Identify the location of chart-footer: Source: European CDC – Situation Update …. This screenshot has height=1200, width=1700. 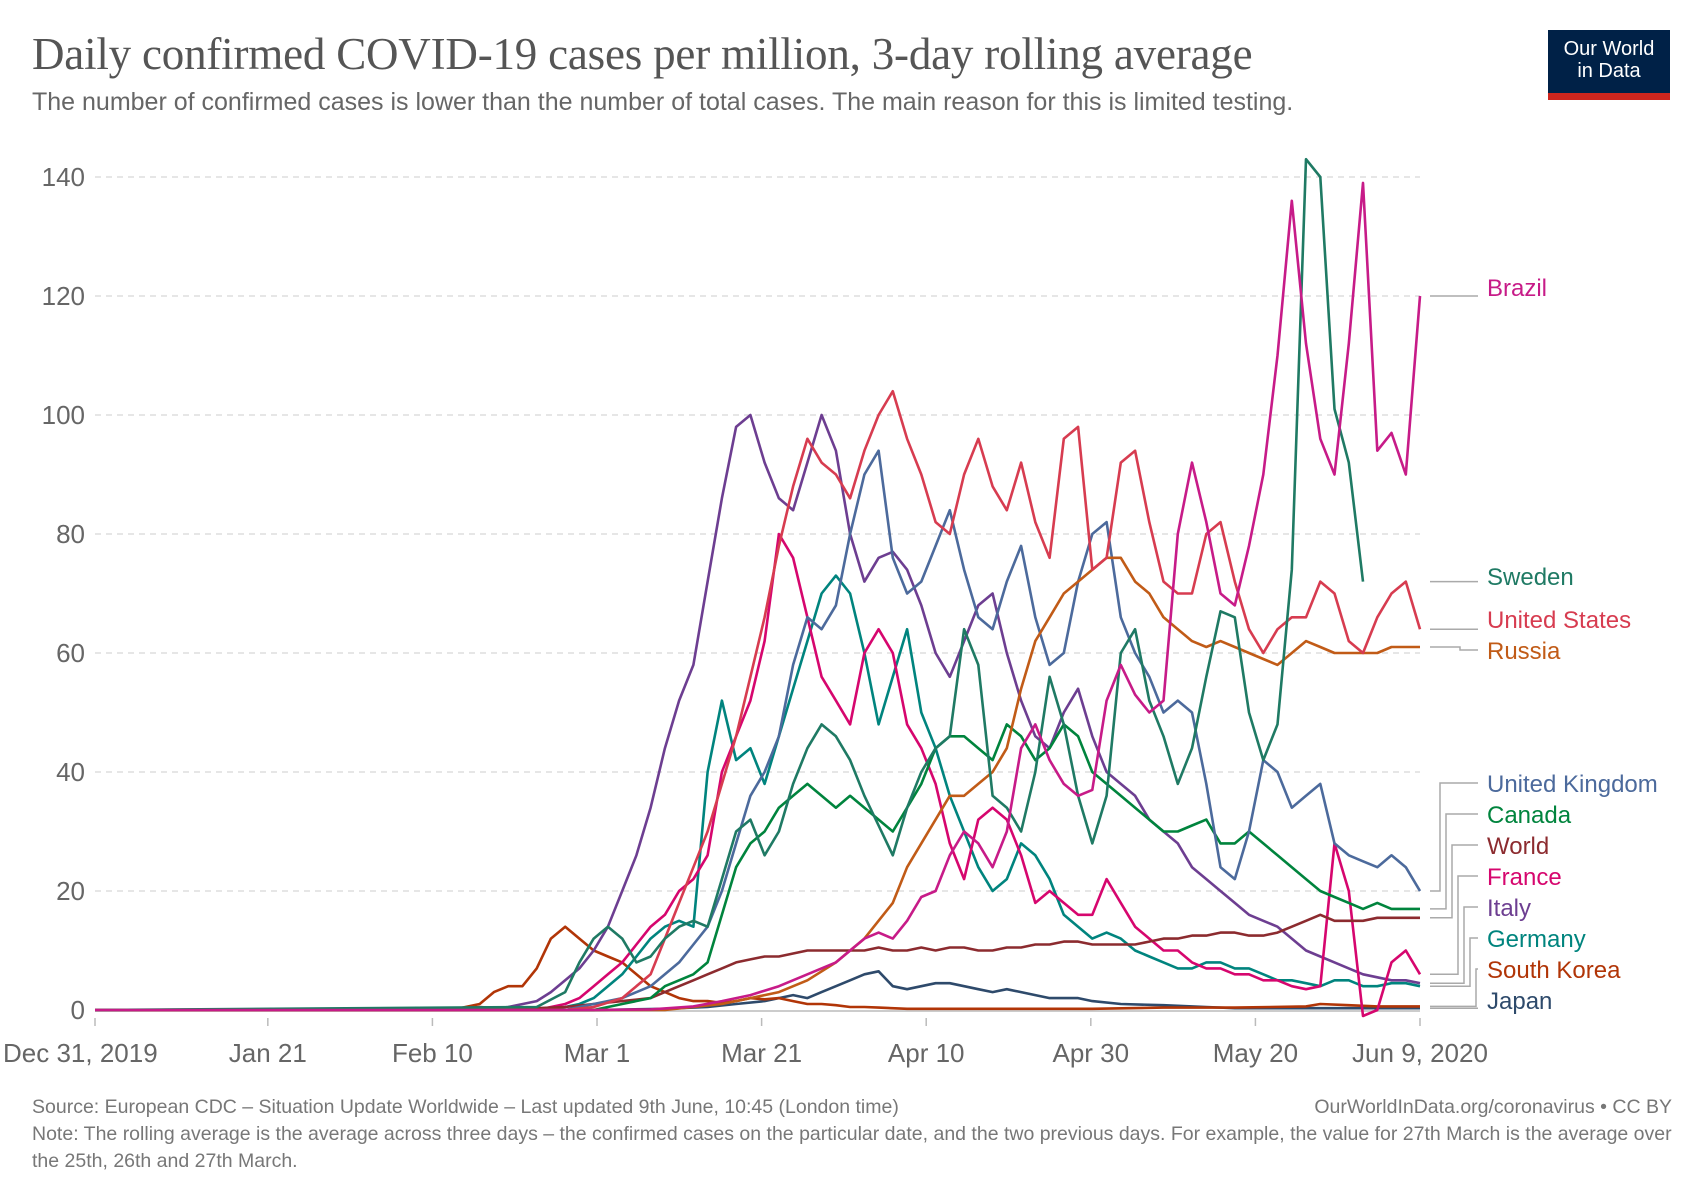
(852, 1134).